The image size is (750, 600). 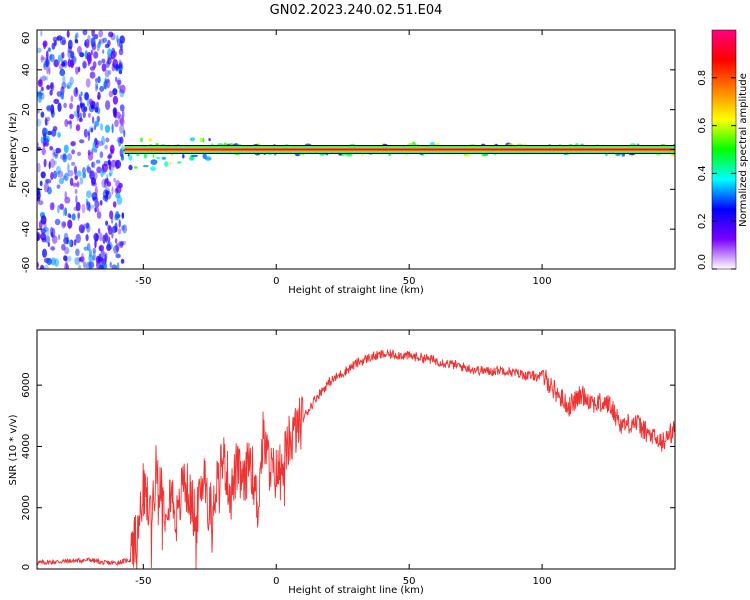 I want to click on spectrogram-y-axis-label: Frequency (Hz), so click(x=13, y=150).